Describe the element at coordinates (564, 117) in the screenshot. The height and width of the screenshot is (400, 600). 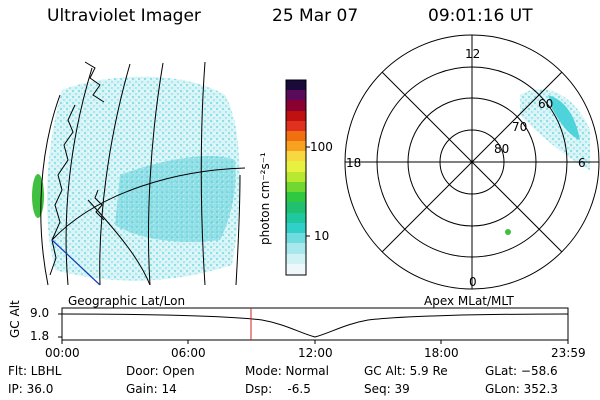
I see `polar-emission-bright` at that location.